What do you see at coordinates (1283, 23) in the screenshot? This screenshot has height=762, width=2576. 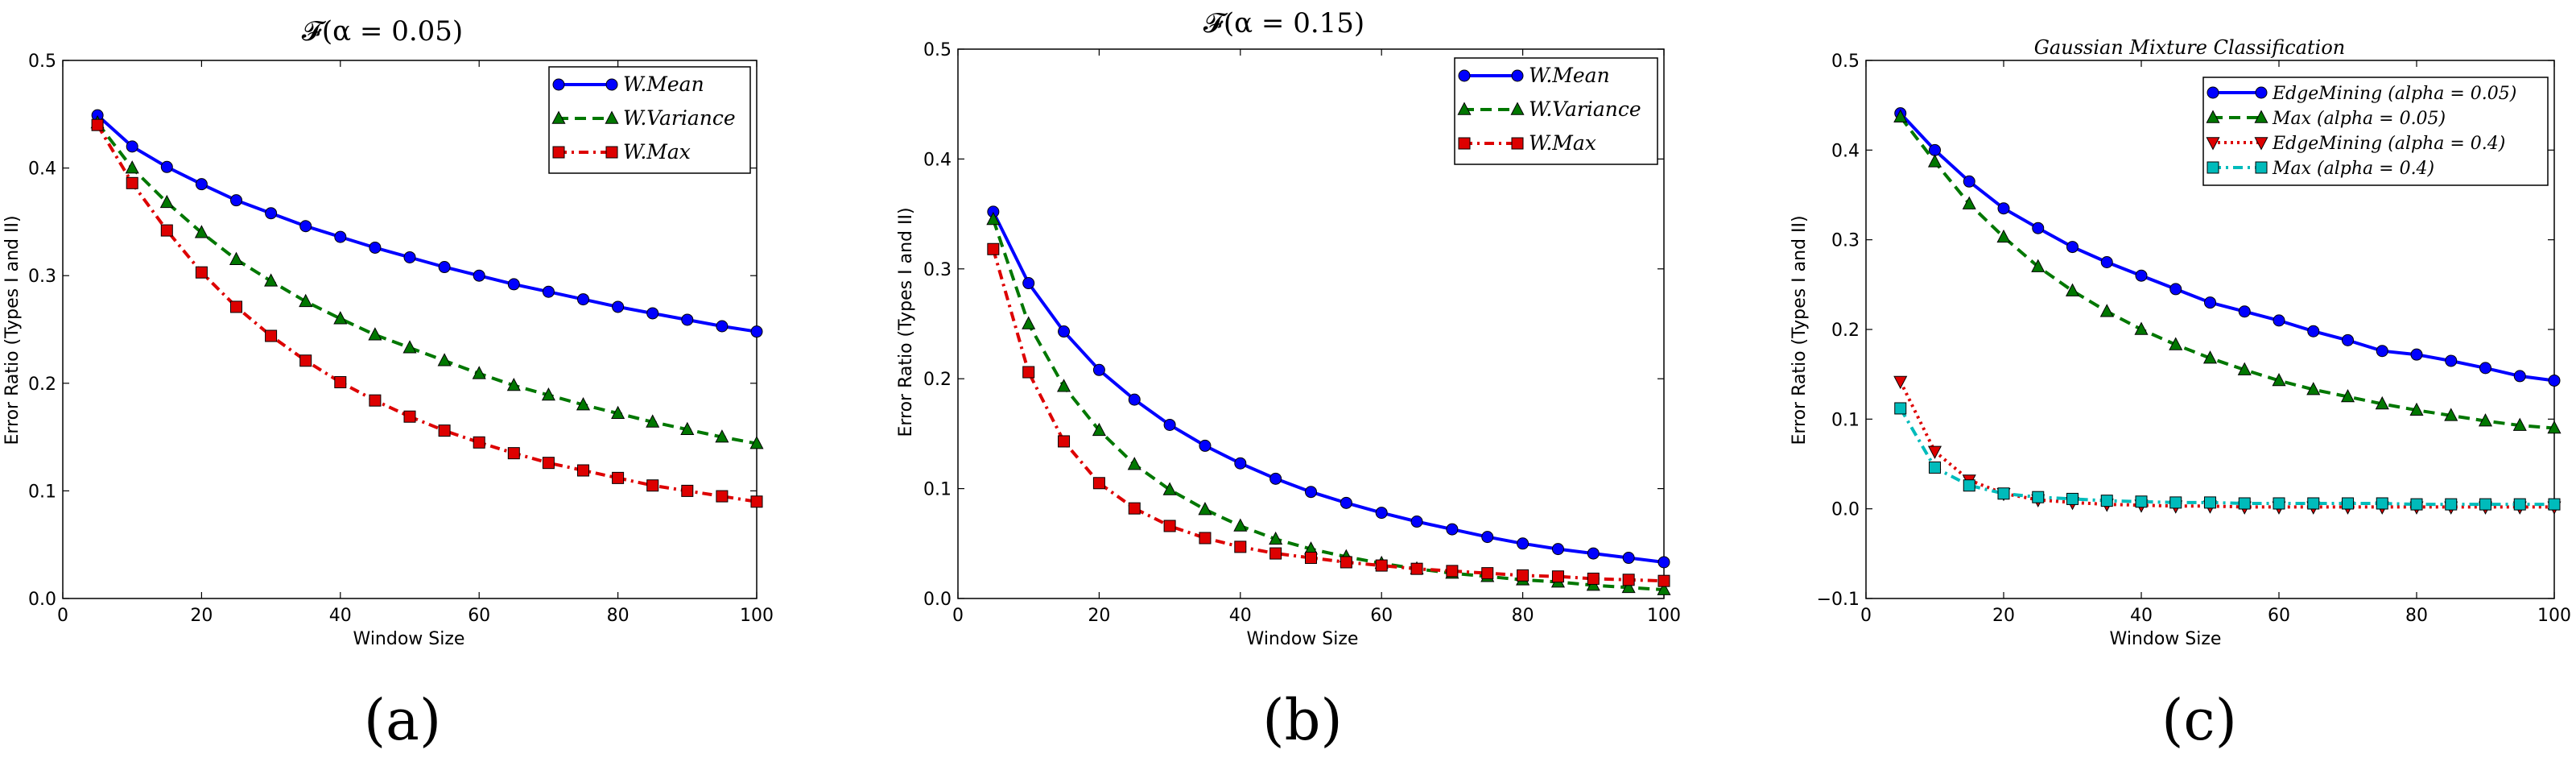 I see `panel-b-title: 𝓕(α = 0.15)` at bounding box center [1283, 23].